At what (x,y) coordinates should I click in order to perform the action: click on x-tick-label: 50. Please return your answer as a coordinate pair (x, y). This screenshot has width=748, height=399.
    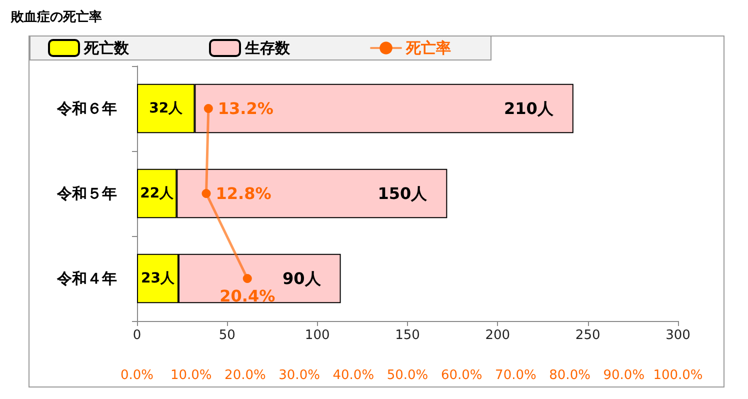
    Looking at the image, I should click on (227, 335).